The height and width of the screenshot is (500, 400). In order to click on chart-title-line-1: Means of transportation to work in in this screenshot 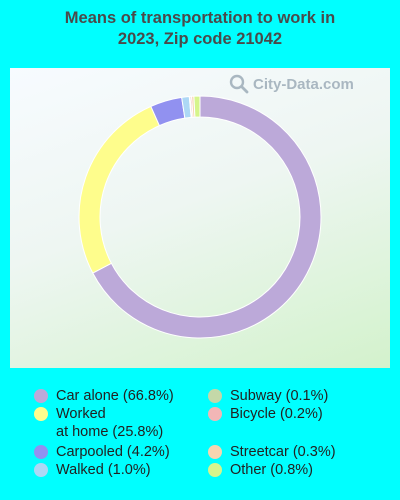, I will do `click(200, 18)`.